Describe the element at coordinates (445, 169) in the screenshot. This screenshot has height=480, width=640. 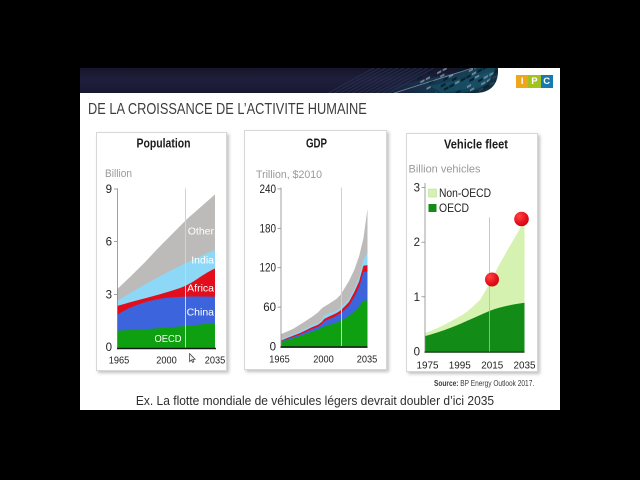
I see `svg-text: Billion vehicles` at that location.